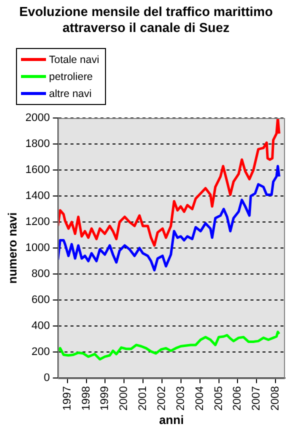  Describe the element at coordinates (86, 398) in the screenshot. I see `x-tick-label: 1998` at that location.